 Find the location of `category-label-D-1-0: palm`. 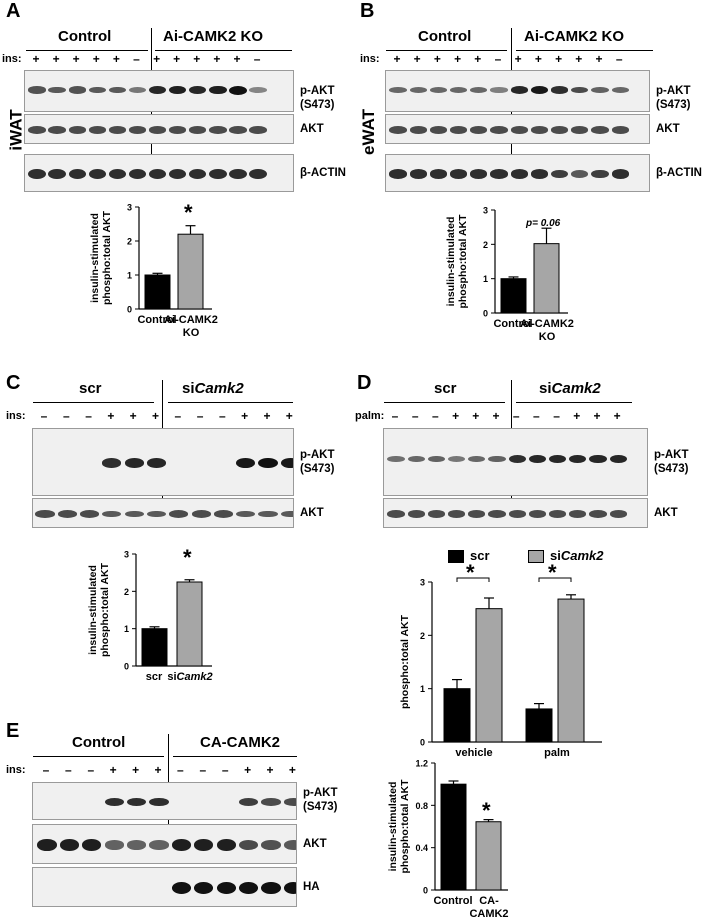

category-label-D-1-0: palm is located at coordinates (557, 753).